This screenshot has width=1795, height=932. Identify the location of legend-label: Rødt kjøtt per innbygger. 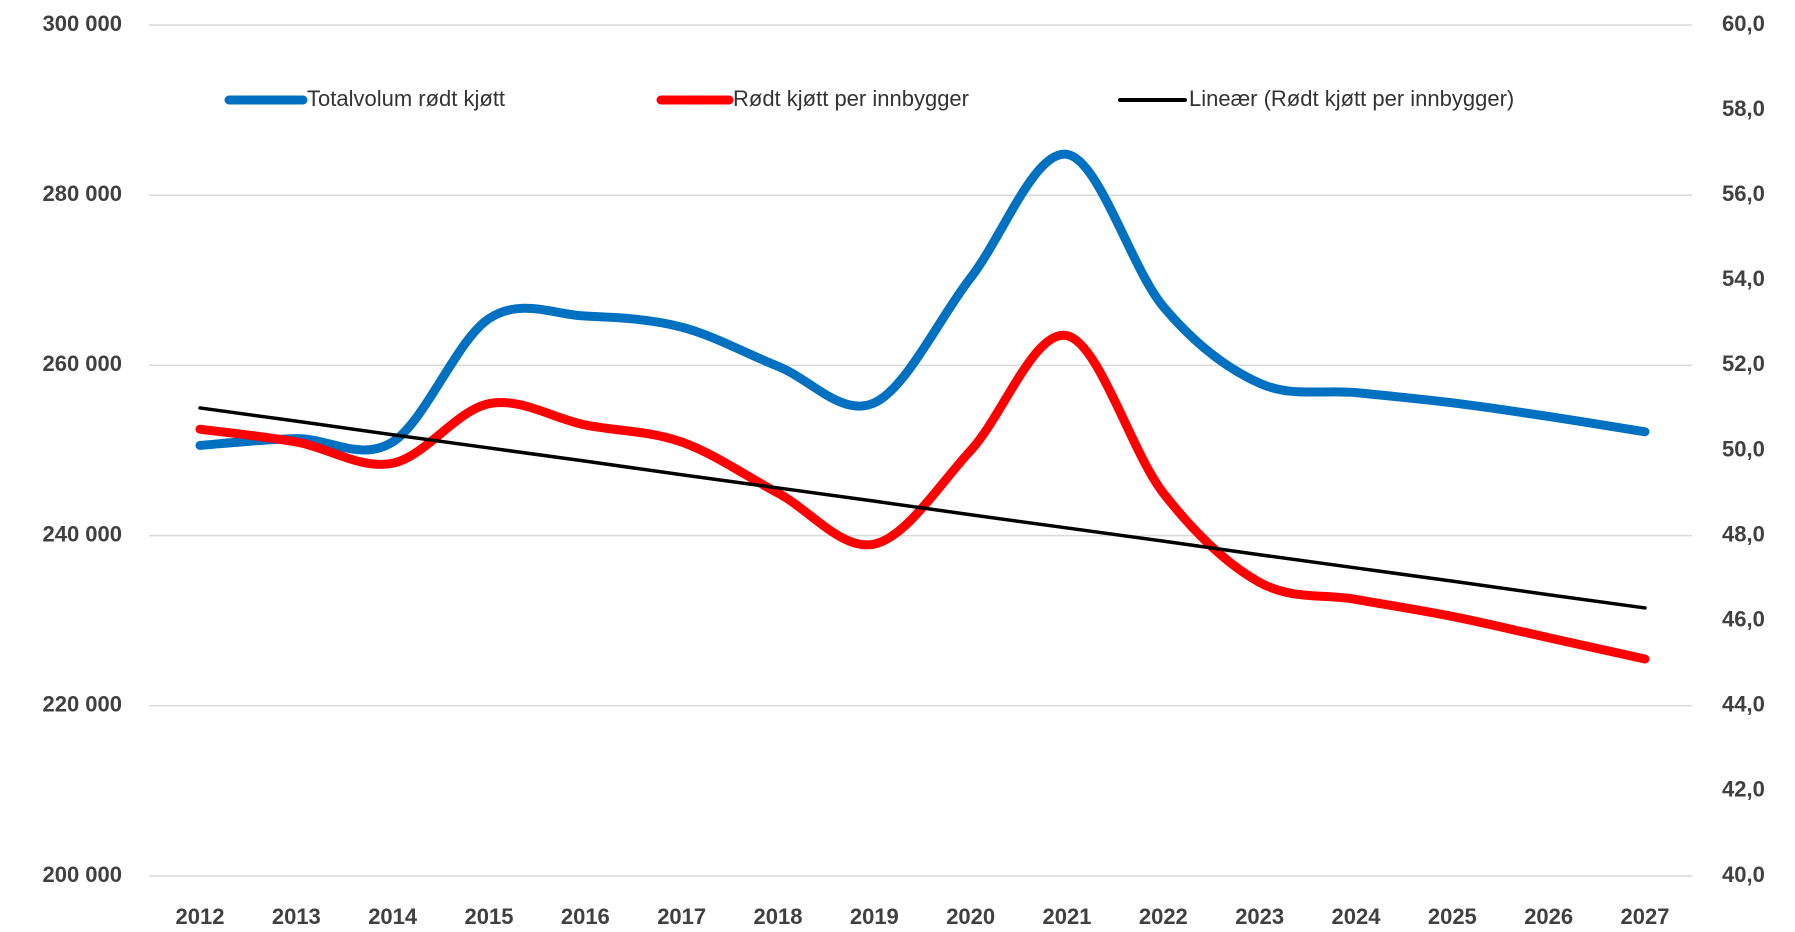
(851, 98).